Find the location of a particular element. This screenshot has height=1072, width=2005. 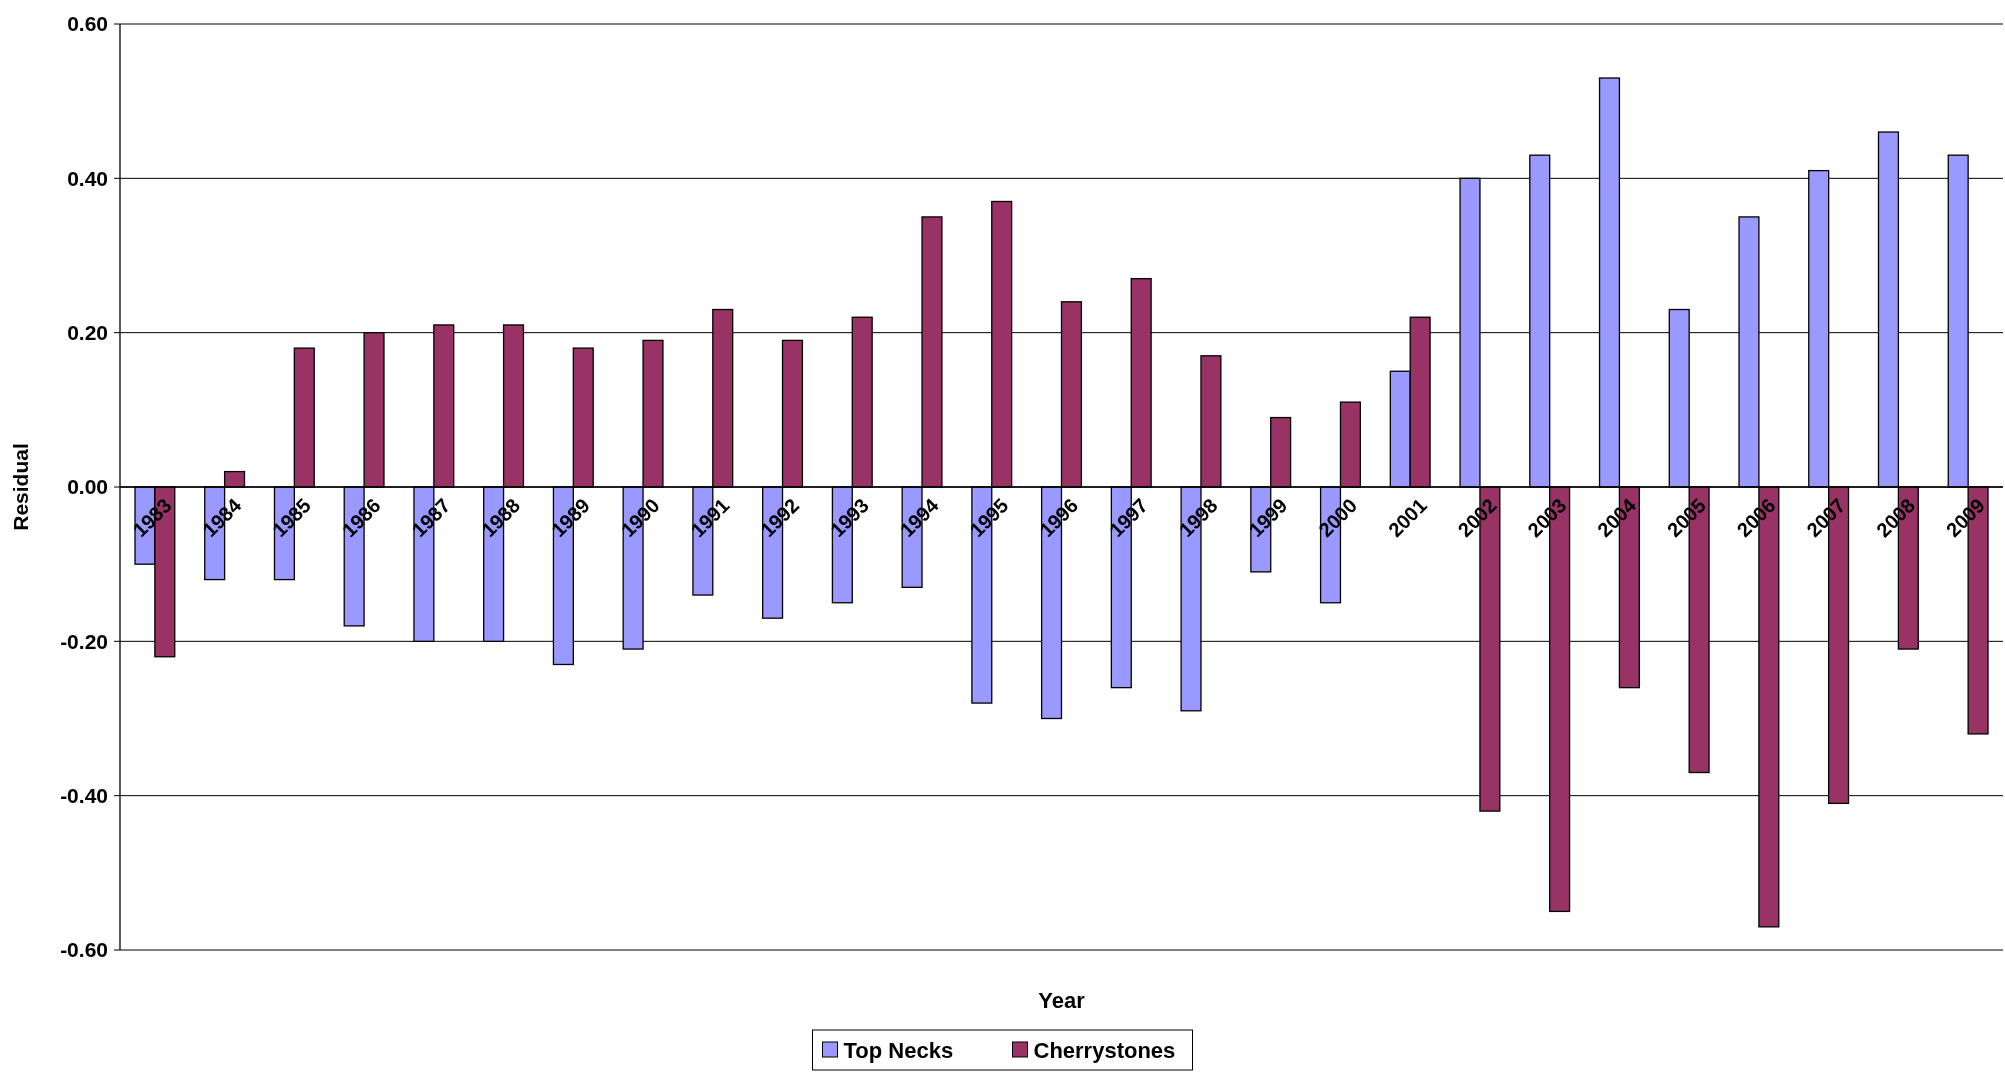

y-tick-label: -0.20 is located at coordinates (84, 641).